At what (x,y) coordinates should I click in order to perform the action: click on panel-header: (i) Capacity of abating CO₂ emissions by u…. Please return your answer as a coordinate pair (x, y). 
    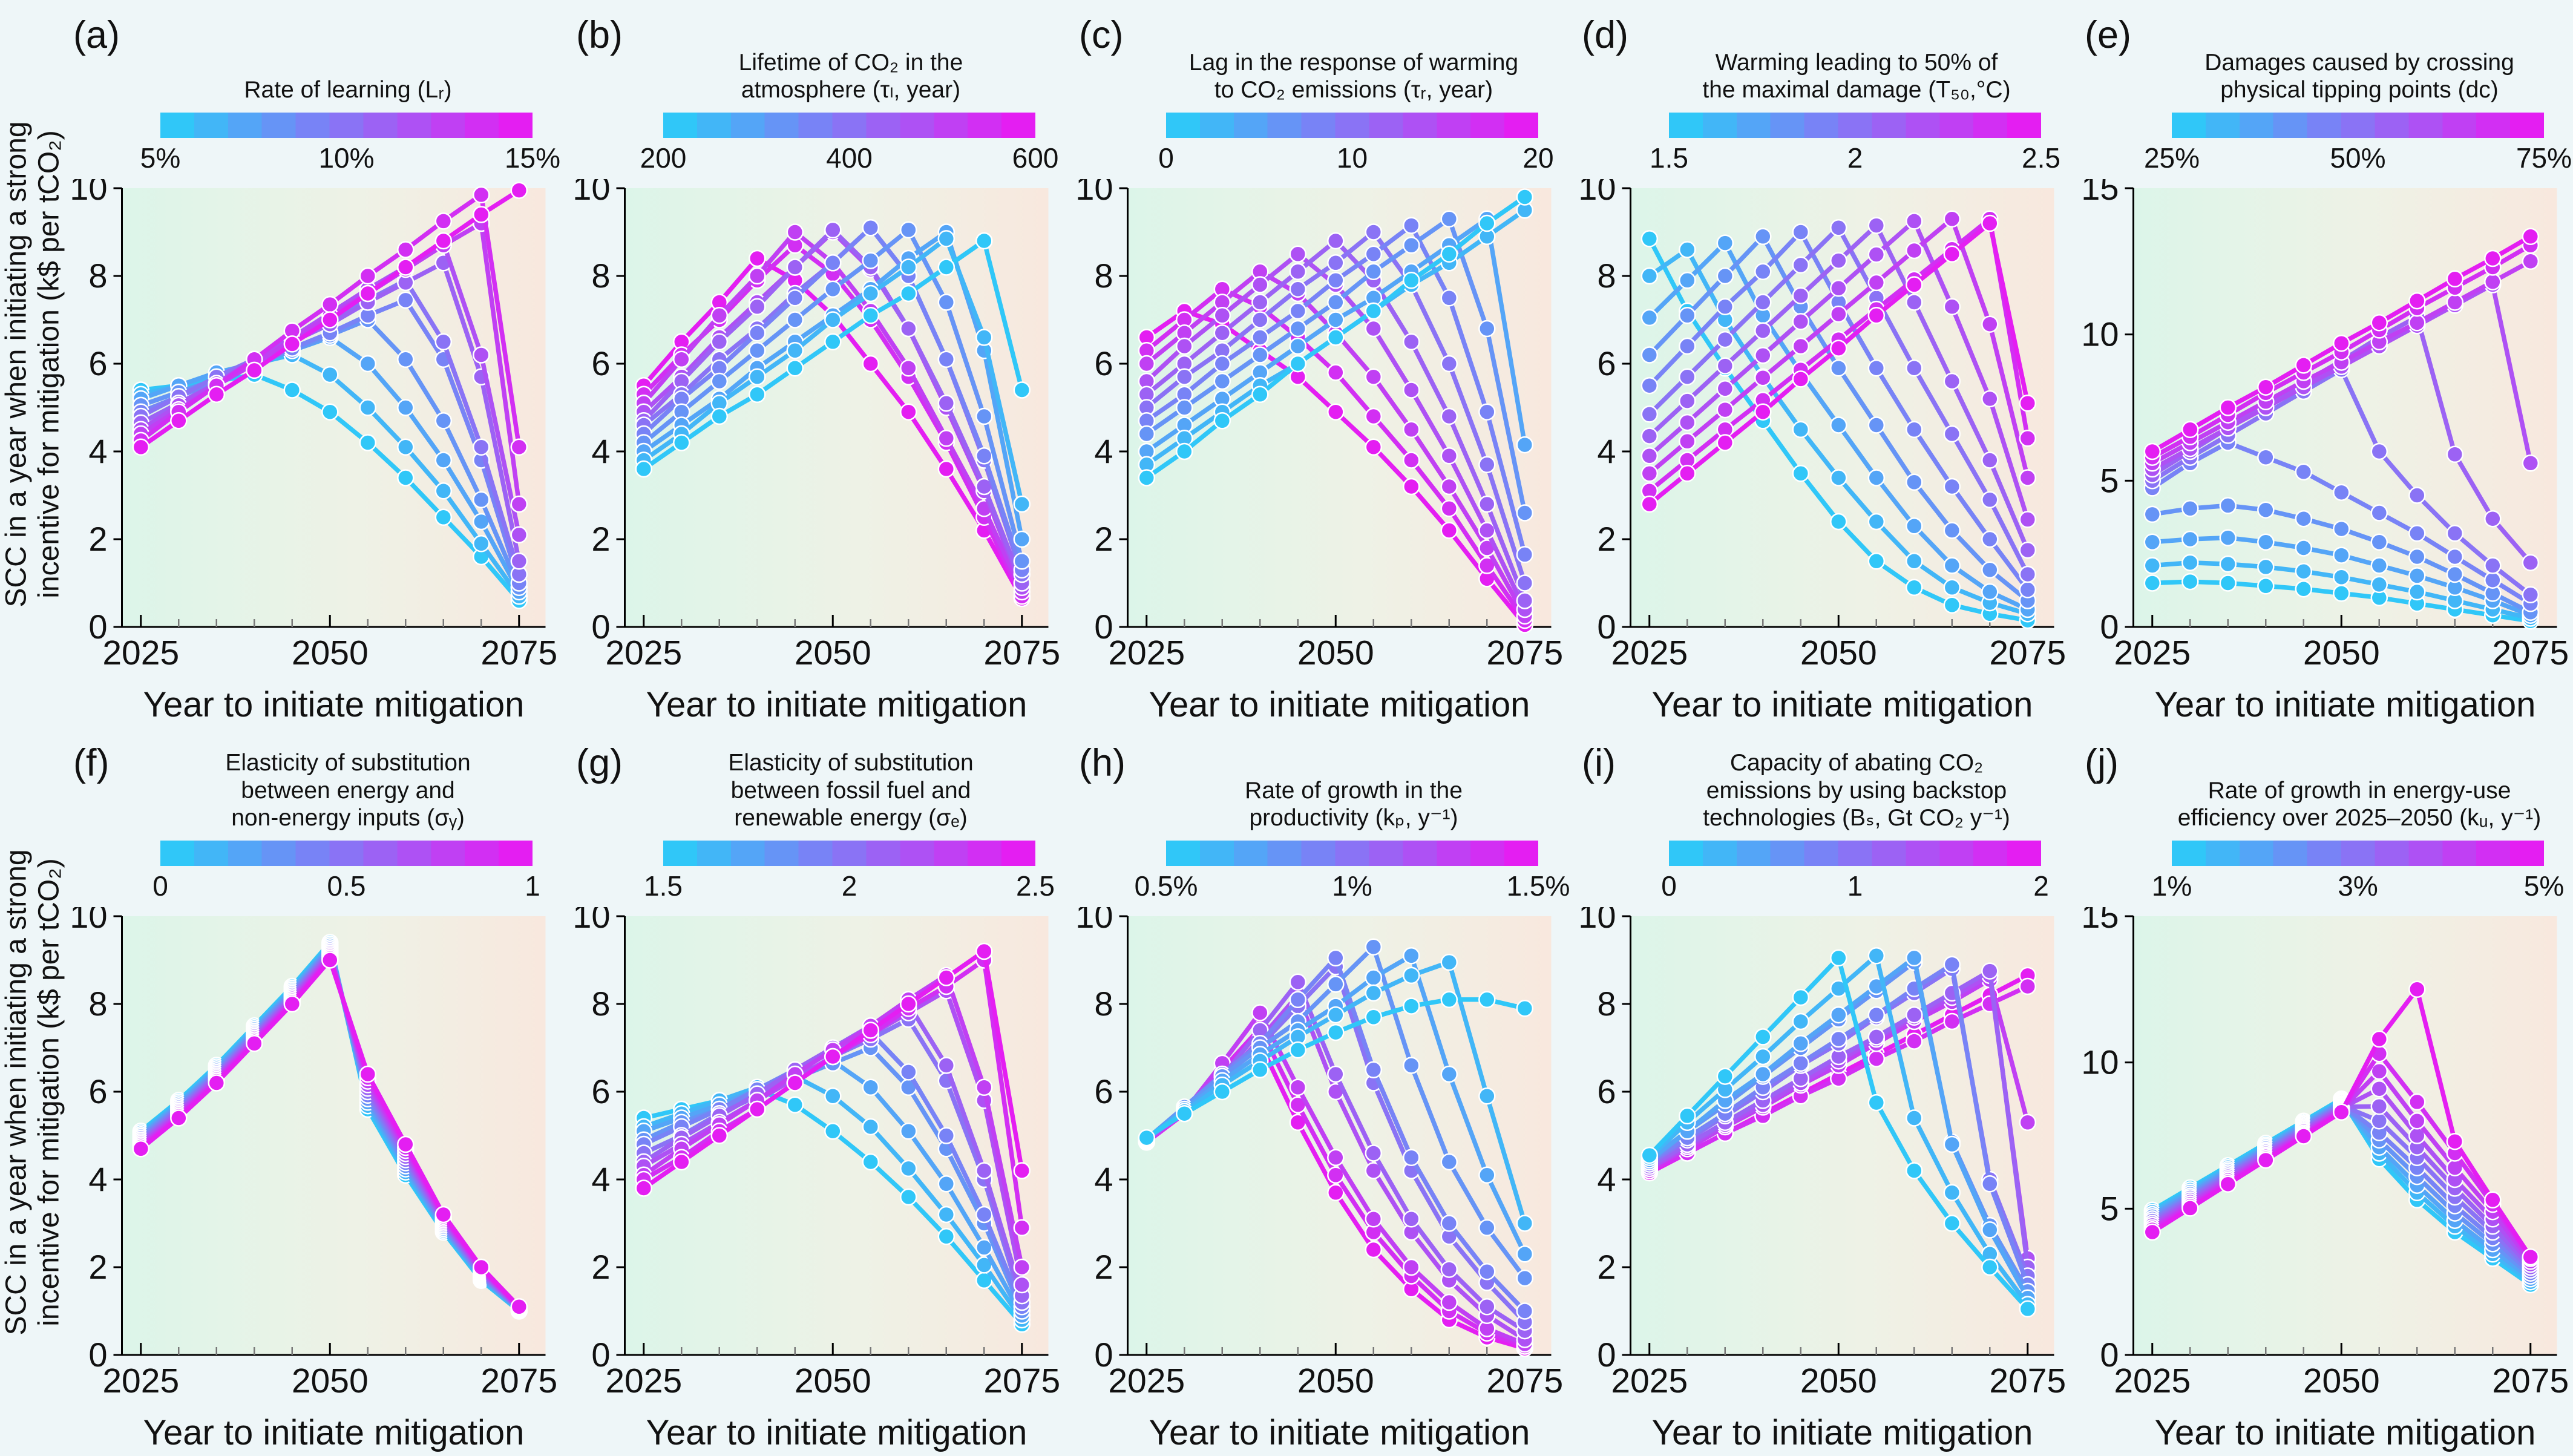
    Looking at the image, I should click on (1817, 782).